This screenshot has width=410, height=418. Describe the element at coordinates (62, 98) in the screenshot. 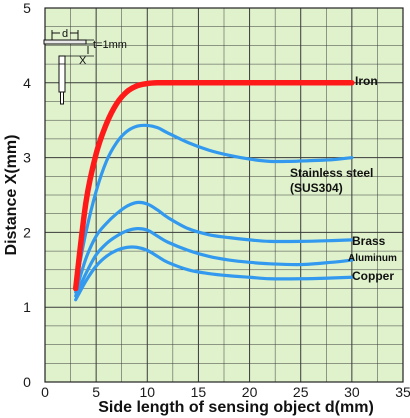

I see `sensor-cable-icon` at that location.